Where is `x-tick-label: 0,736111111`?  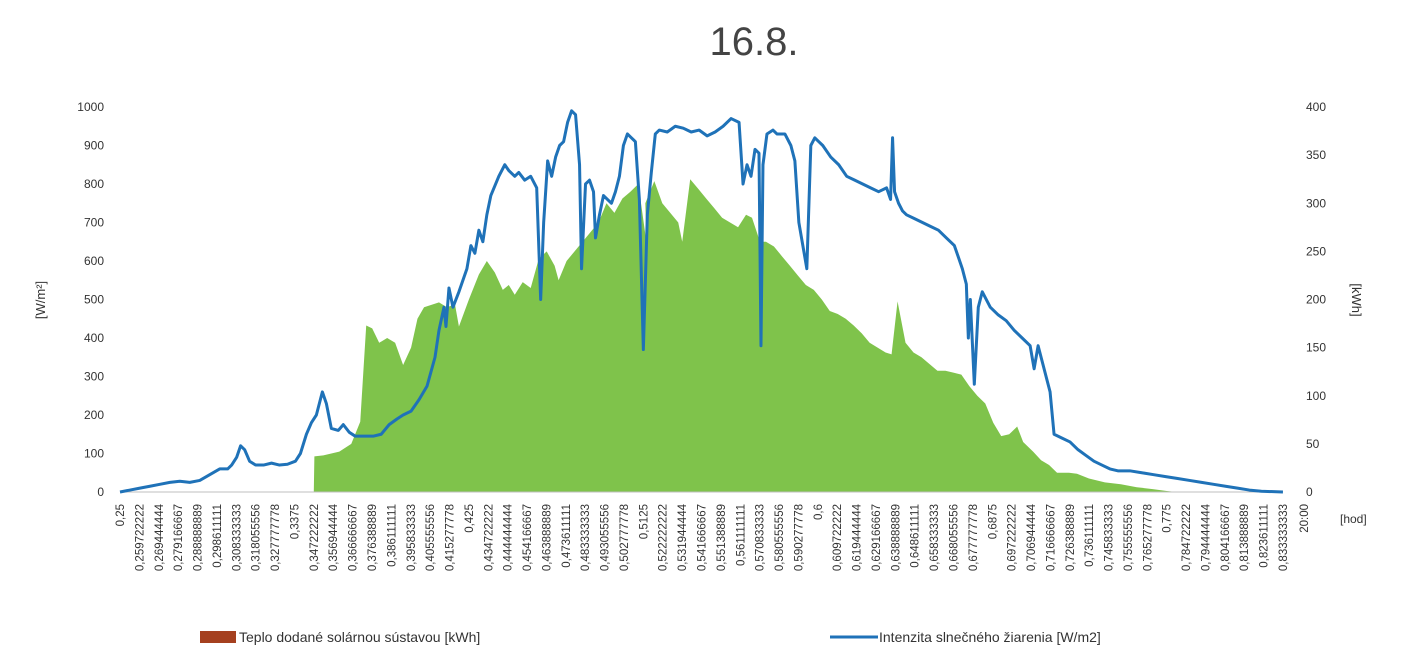 x-tick-label: 0,736111111 is located at coordinates (1090, 535).